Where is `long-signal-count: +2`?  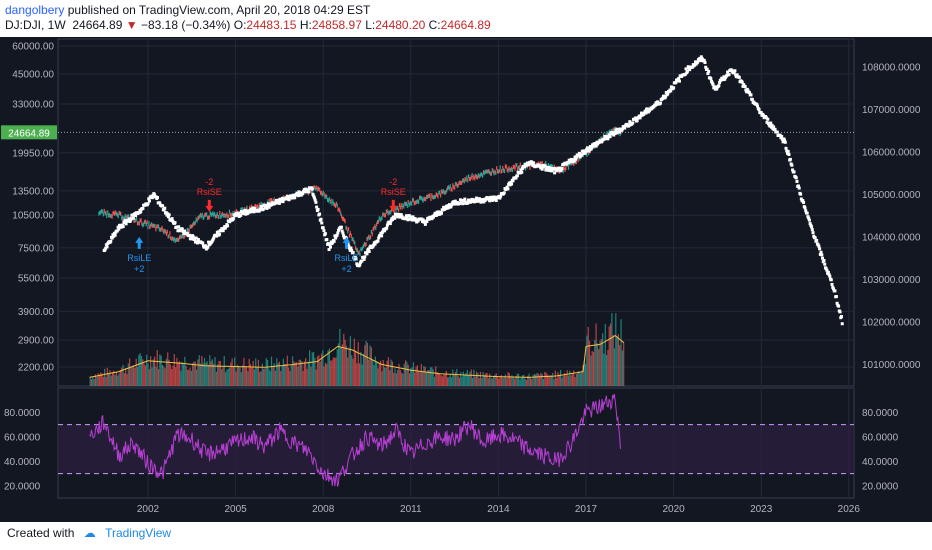 long-signal-count: +2 is located at coordinates (346, 269).